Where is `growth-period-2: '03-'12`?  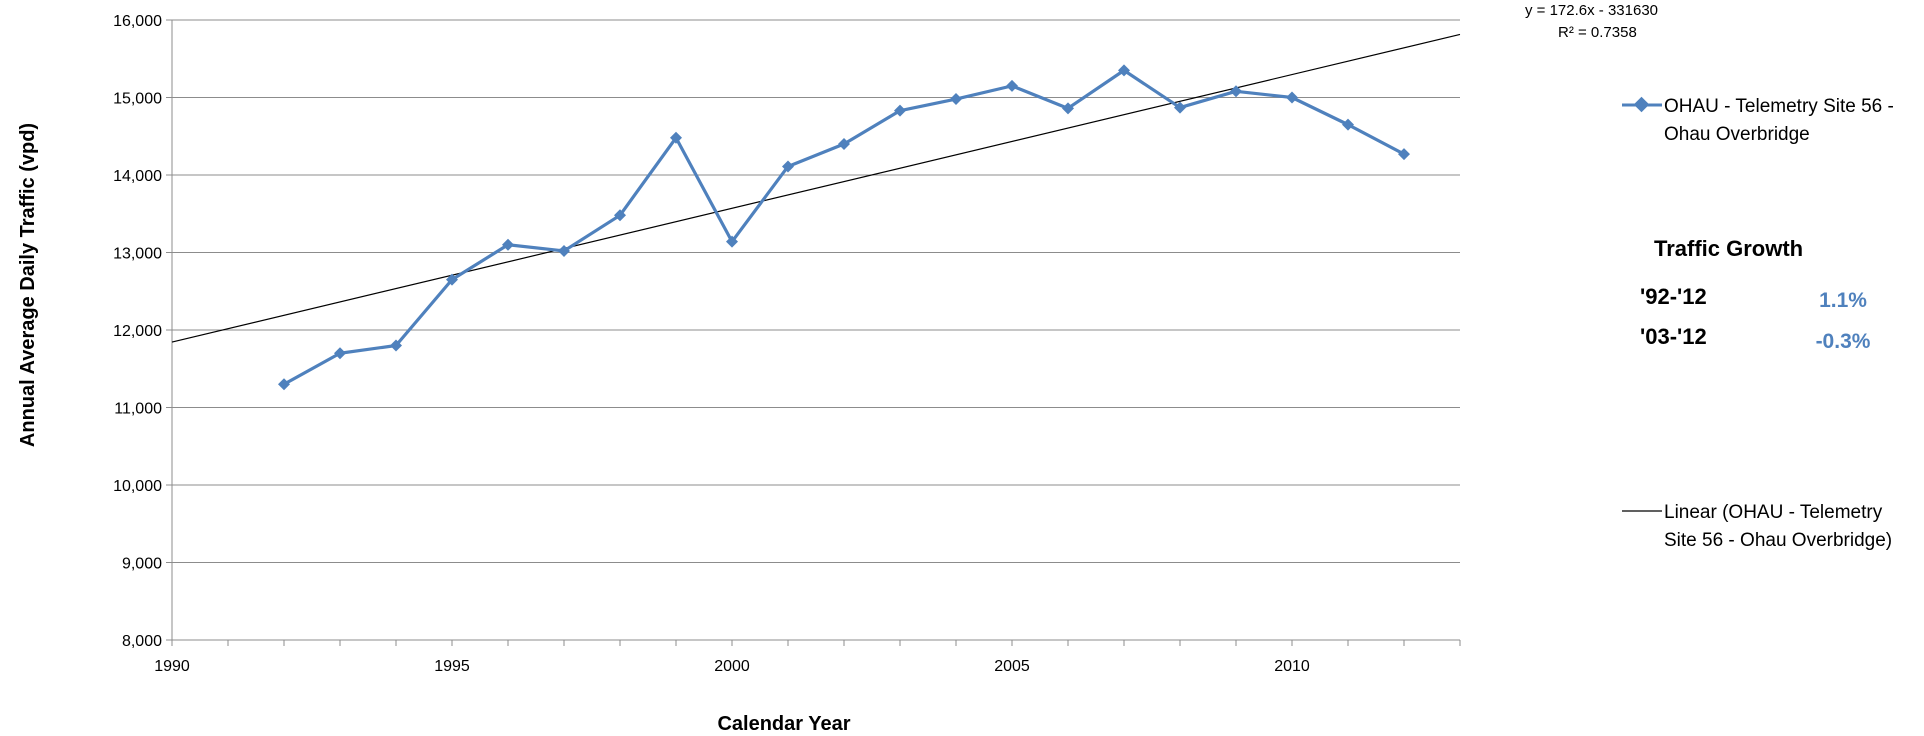 growth-period-2: '03-'12 is located at coordinates (1673, 336).